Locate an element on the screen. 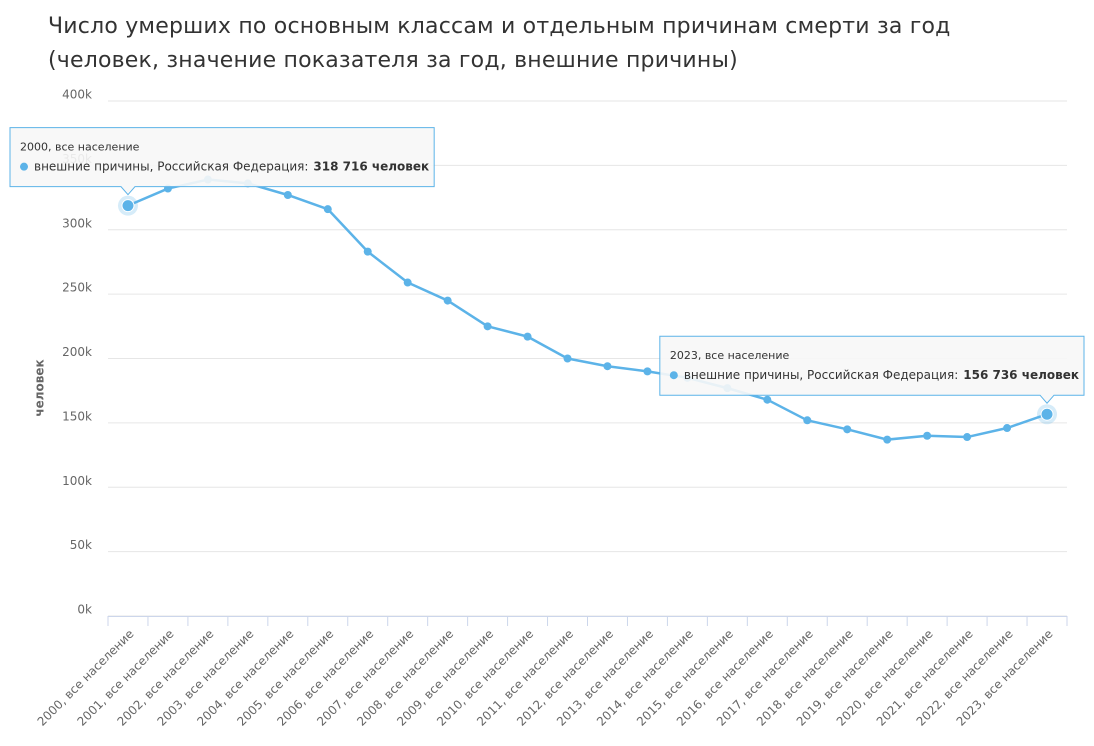  y-tick-label: 150k is located at coordinates (77, 416).